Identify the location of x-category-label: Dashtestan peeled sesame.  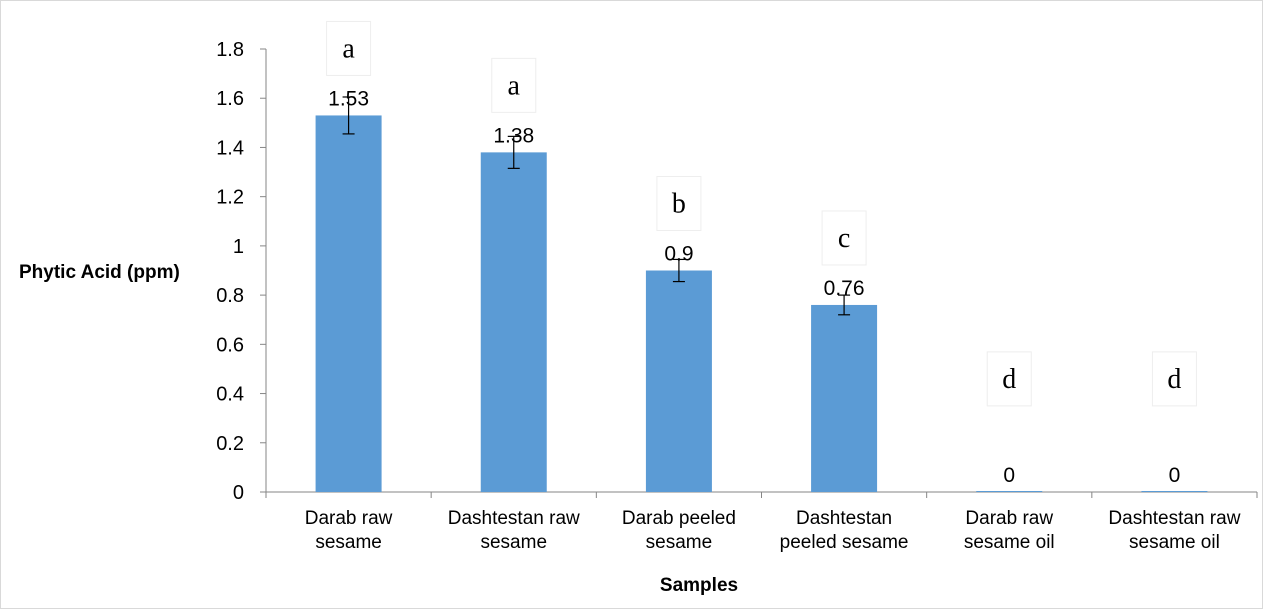
(844, 530).